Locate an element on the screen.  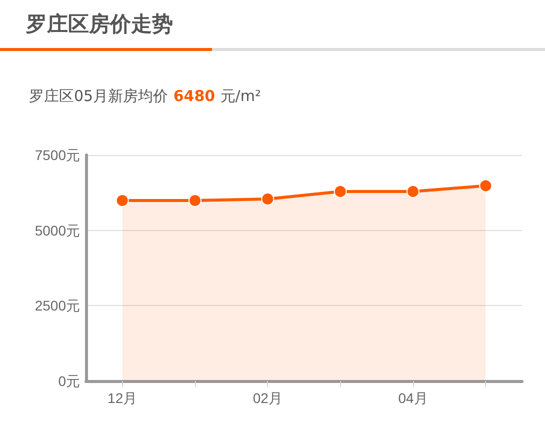
x-tick-label: 12月 is located at coordinates (123, 398).